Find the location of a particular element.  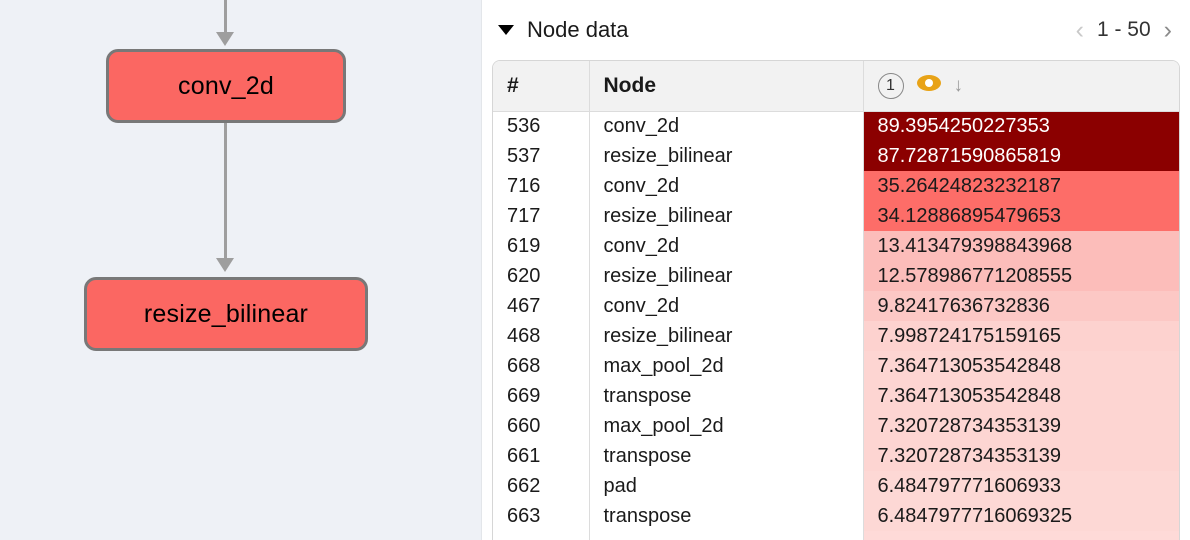

graph-node-label: resize_bilinear is located at coordinates (226, 313).